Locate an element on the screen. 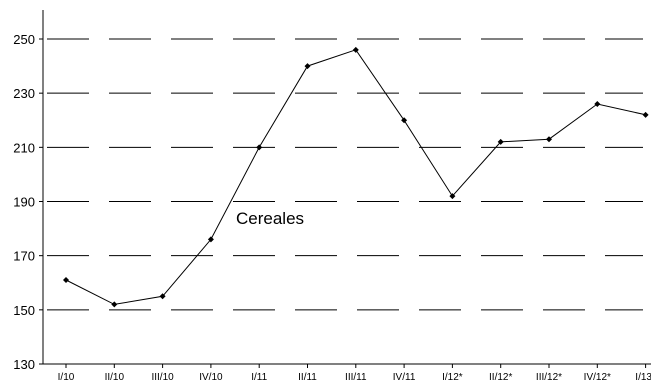  x-tick-label: IV/10 is located at coordinates (211, 377).